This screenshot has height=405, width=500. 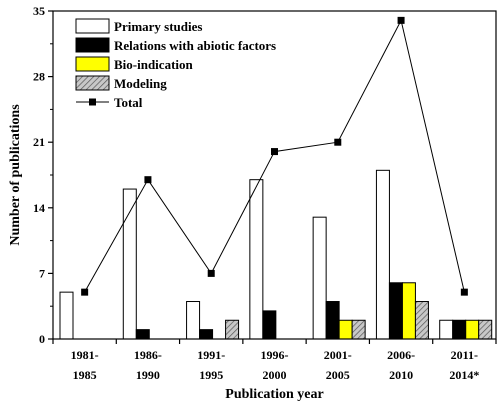 What do you see at coordinates (195, 45) in the screenshot?
I see `legend-label: Relations with abiotic factors` at bounding box center [195, 45].